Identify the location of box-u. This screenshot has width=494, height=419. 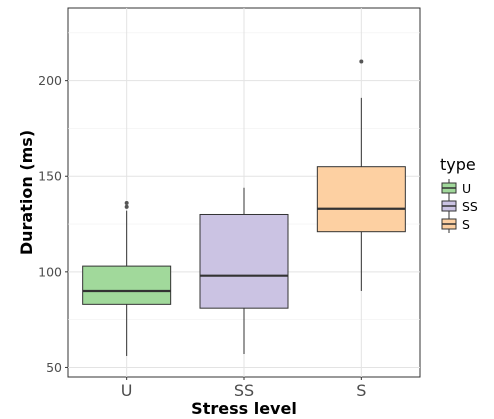
(127, 278).